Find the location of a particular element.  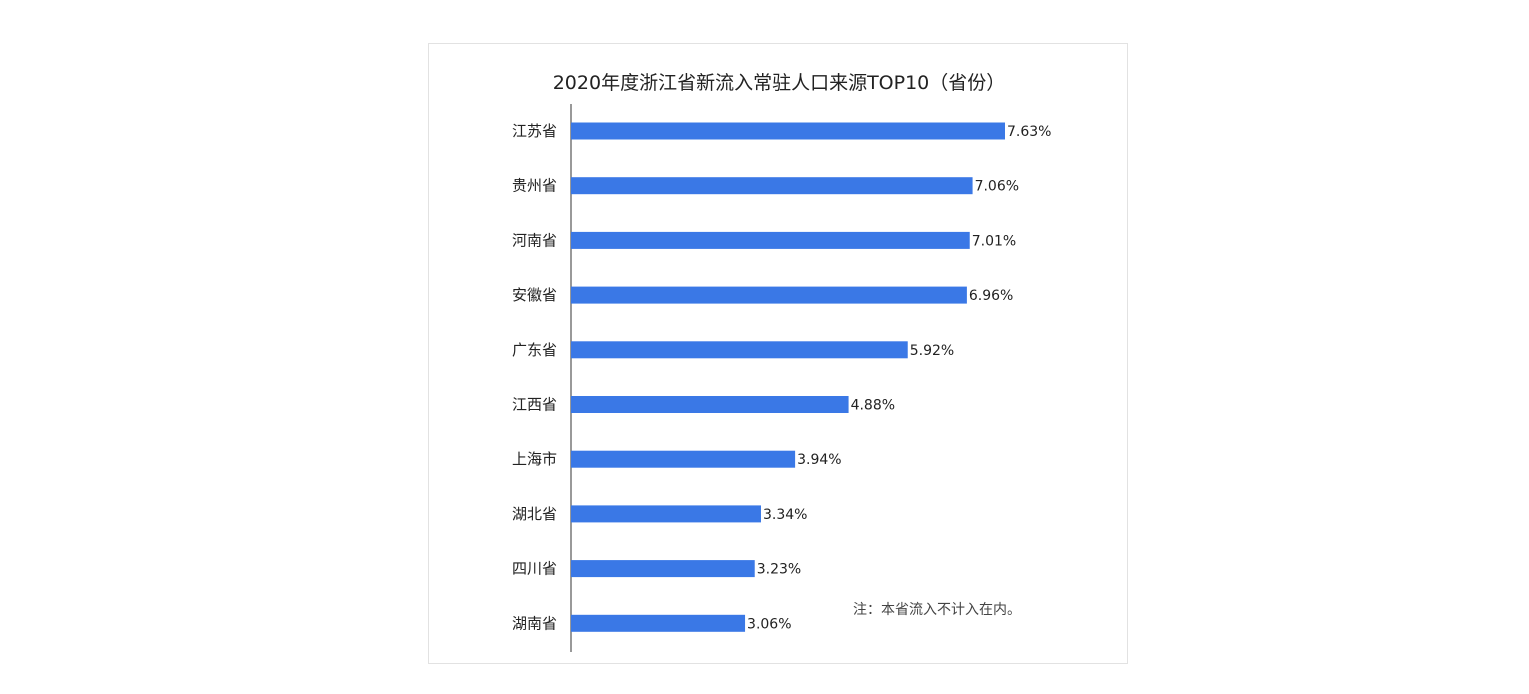

chart-annotation: 注：本省流入不计入在内。 is located at coordinates (937, 610).